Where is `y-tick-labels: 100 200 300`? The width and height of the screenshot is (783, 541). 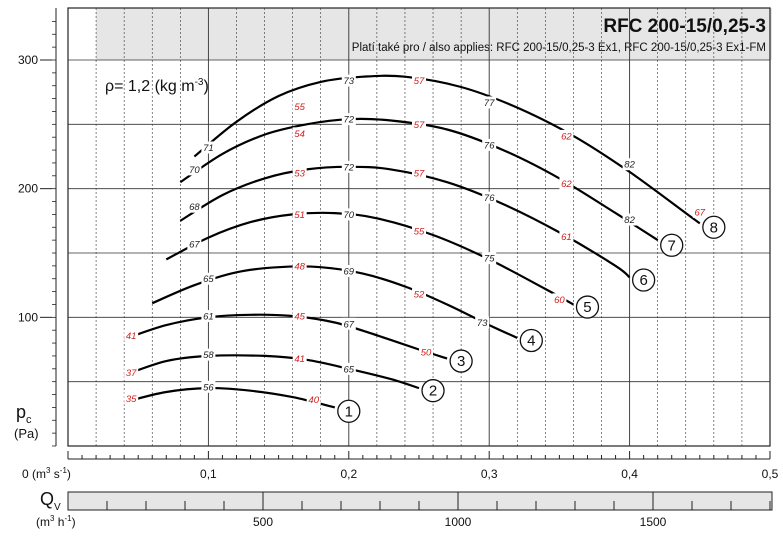
y-tick-labels: 100 200 300 is located at coordinates (35, 188).